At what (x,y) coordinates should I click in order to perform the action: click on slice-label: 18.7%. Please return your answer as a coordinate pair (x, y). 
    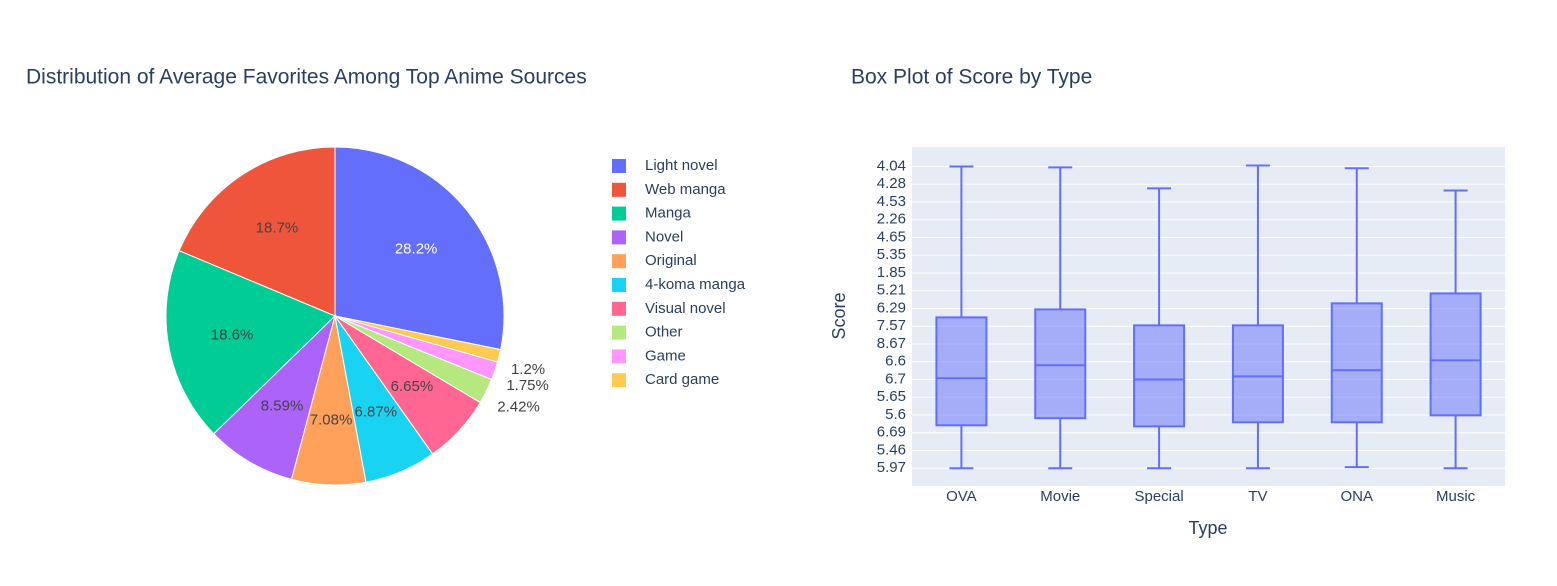
    Looking at the image, I should click on (277, 228).